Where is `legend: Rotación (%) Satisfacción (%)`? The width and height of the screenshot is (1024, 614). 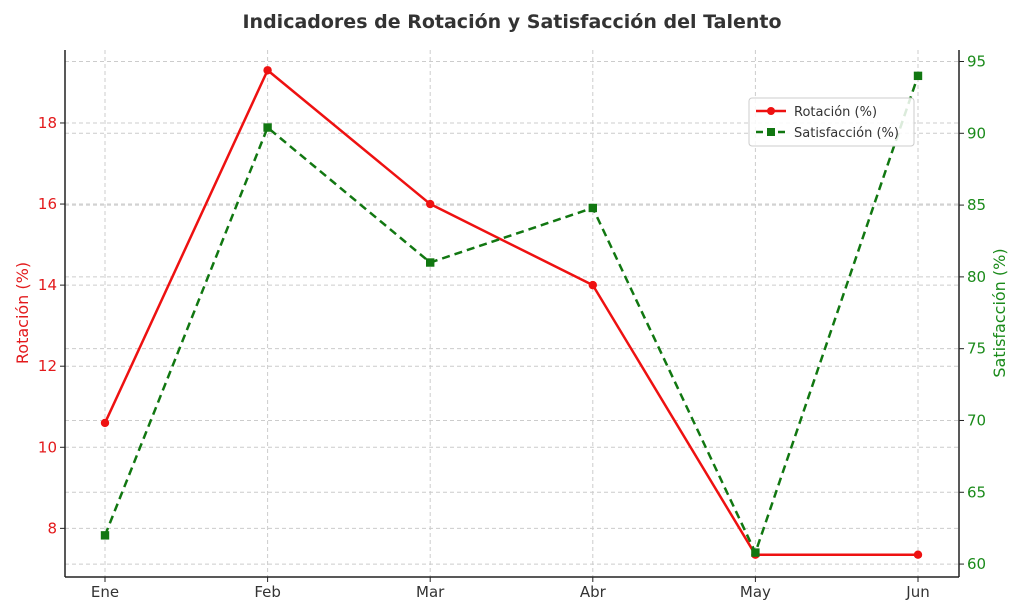
legend: Rotación (%) Satisfacción (%) is located at coordinates (831, 122).